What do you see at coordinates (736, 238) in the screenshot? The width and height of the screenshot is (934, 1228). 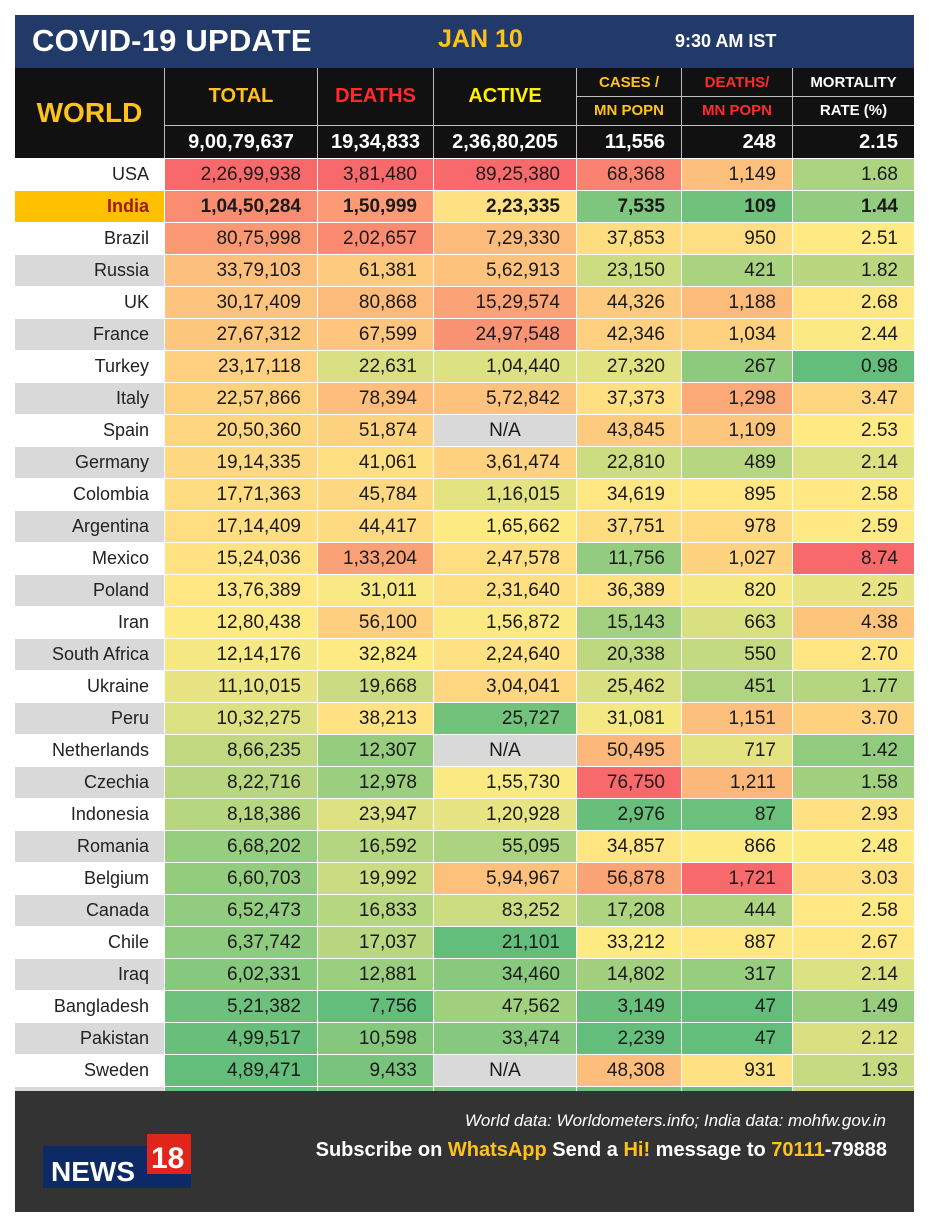 I see `cell-deaths_mn: 950` at bounding box center [736, 238].